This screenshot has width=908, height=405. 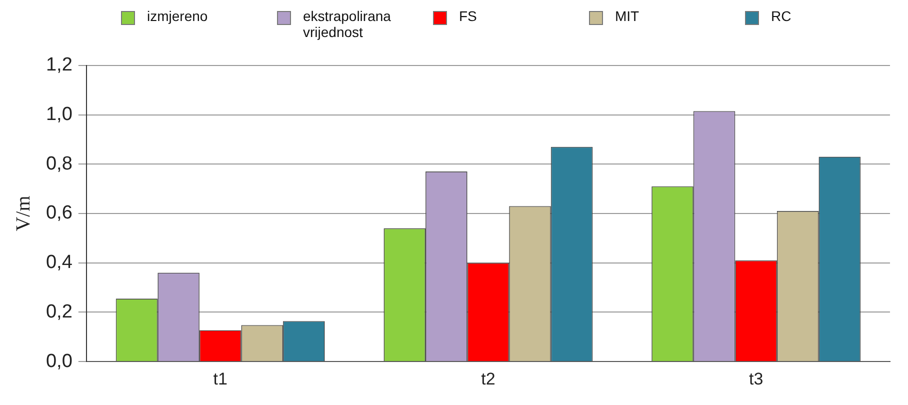 I want to click on y-tick-label: 0,0, so click(x=59, y=361).